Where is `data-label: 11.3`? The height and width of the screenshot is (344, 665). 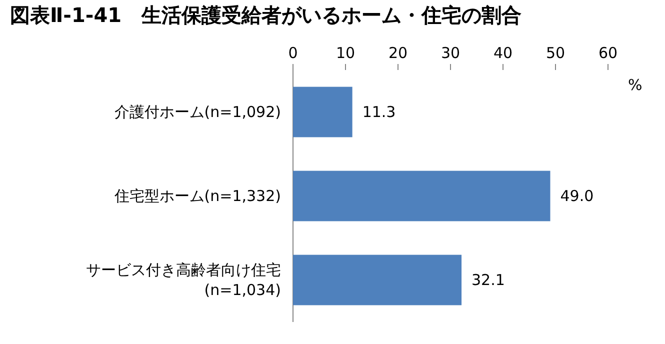
data-label: 11.3 is located at coordinates (379, 112).